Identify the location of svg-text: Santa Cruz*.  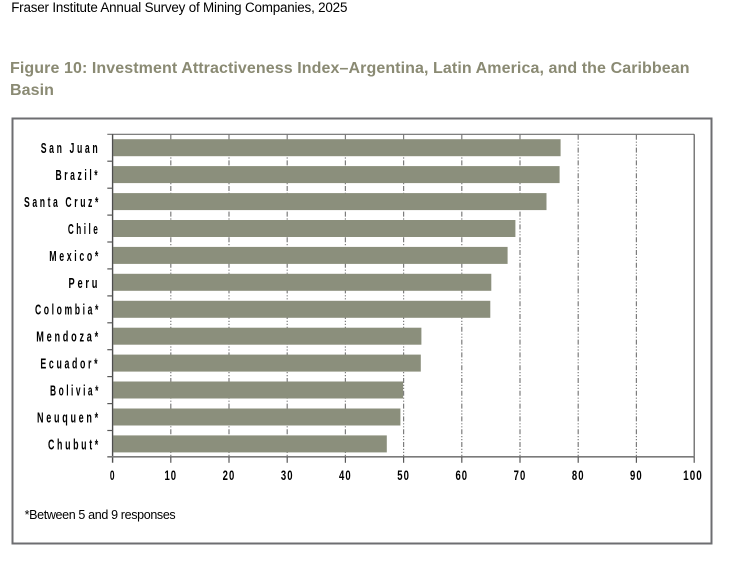
(62, 202).